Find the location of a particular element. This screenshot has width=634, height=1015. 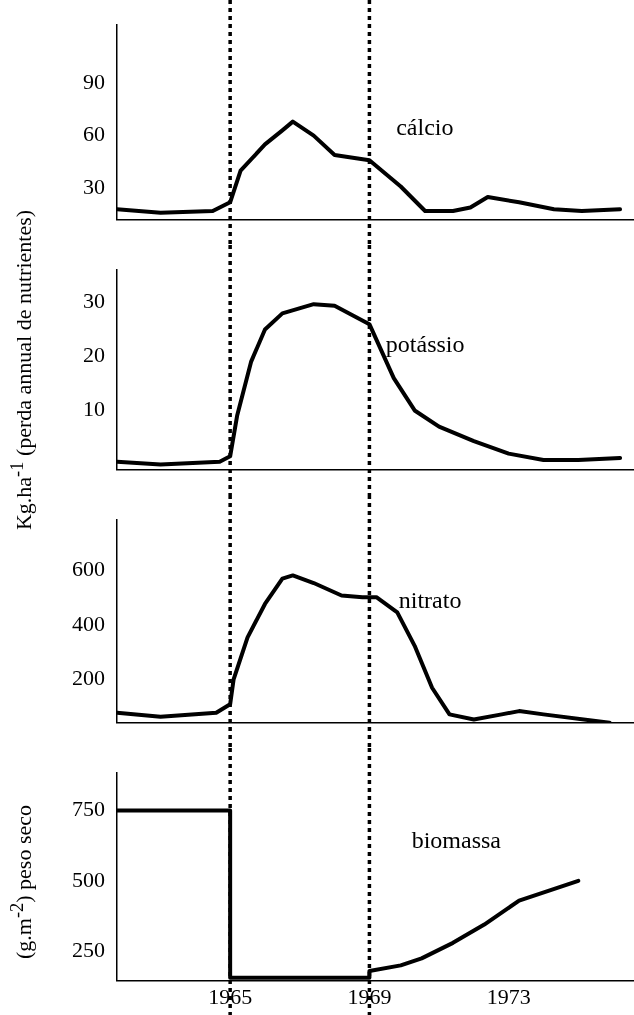

y-tick-label: 200 is located at coordinates (88, 678).